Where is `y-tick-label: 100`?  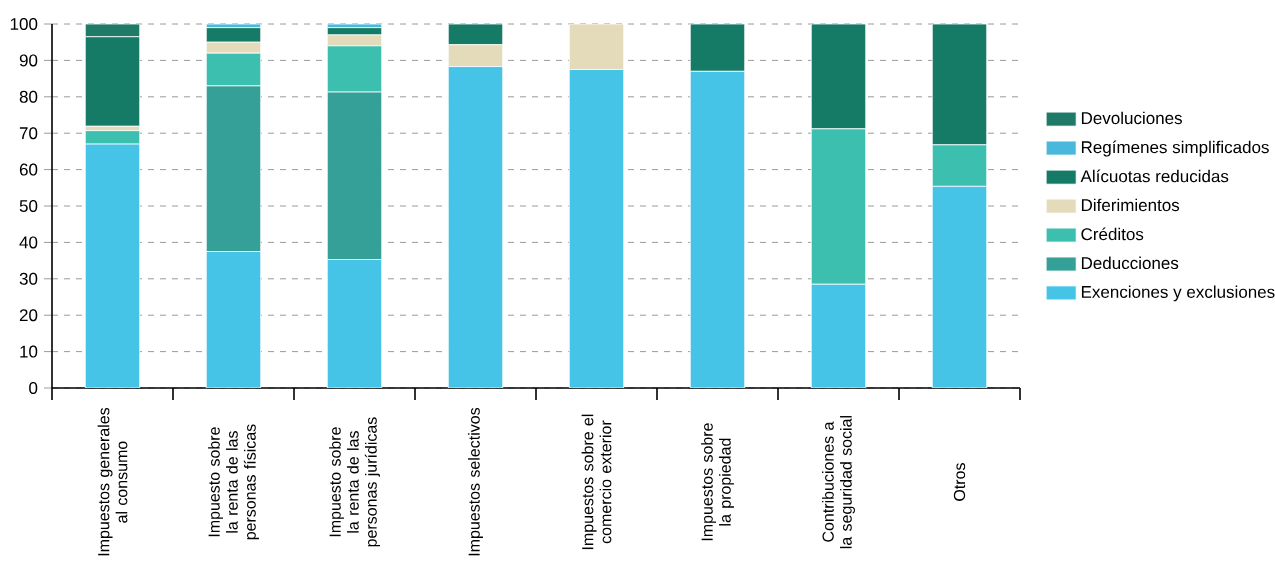 y-tick-label: 100 is located at coordinates (24, 24).